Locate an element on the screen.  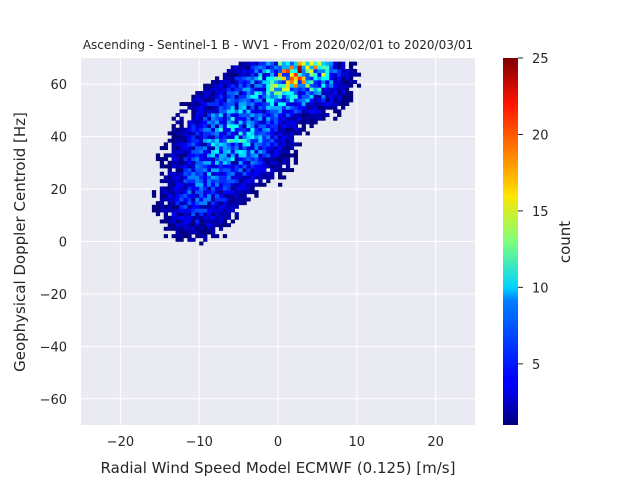
y-tick-label: −60 is located at coordinates (53, 400).